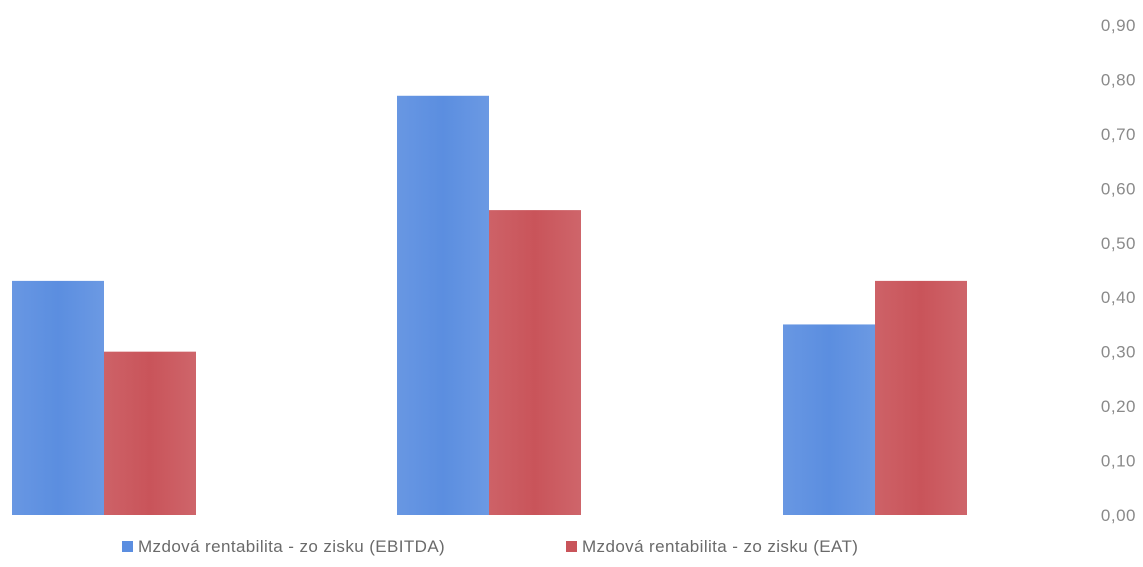 This screenshot has width=1143, height=567. What do you see at coordinates (1118, 270) in the screenshot?
I see `y-axis-ticks: 0,00 0,10 0,20 0,30 0,40 0,50 0,60 0,70 0,80 0,90` at bounding box center [1118, 270].